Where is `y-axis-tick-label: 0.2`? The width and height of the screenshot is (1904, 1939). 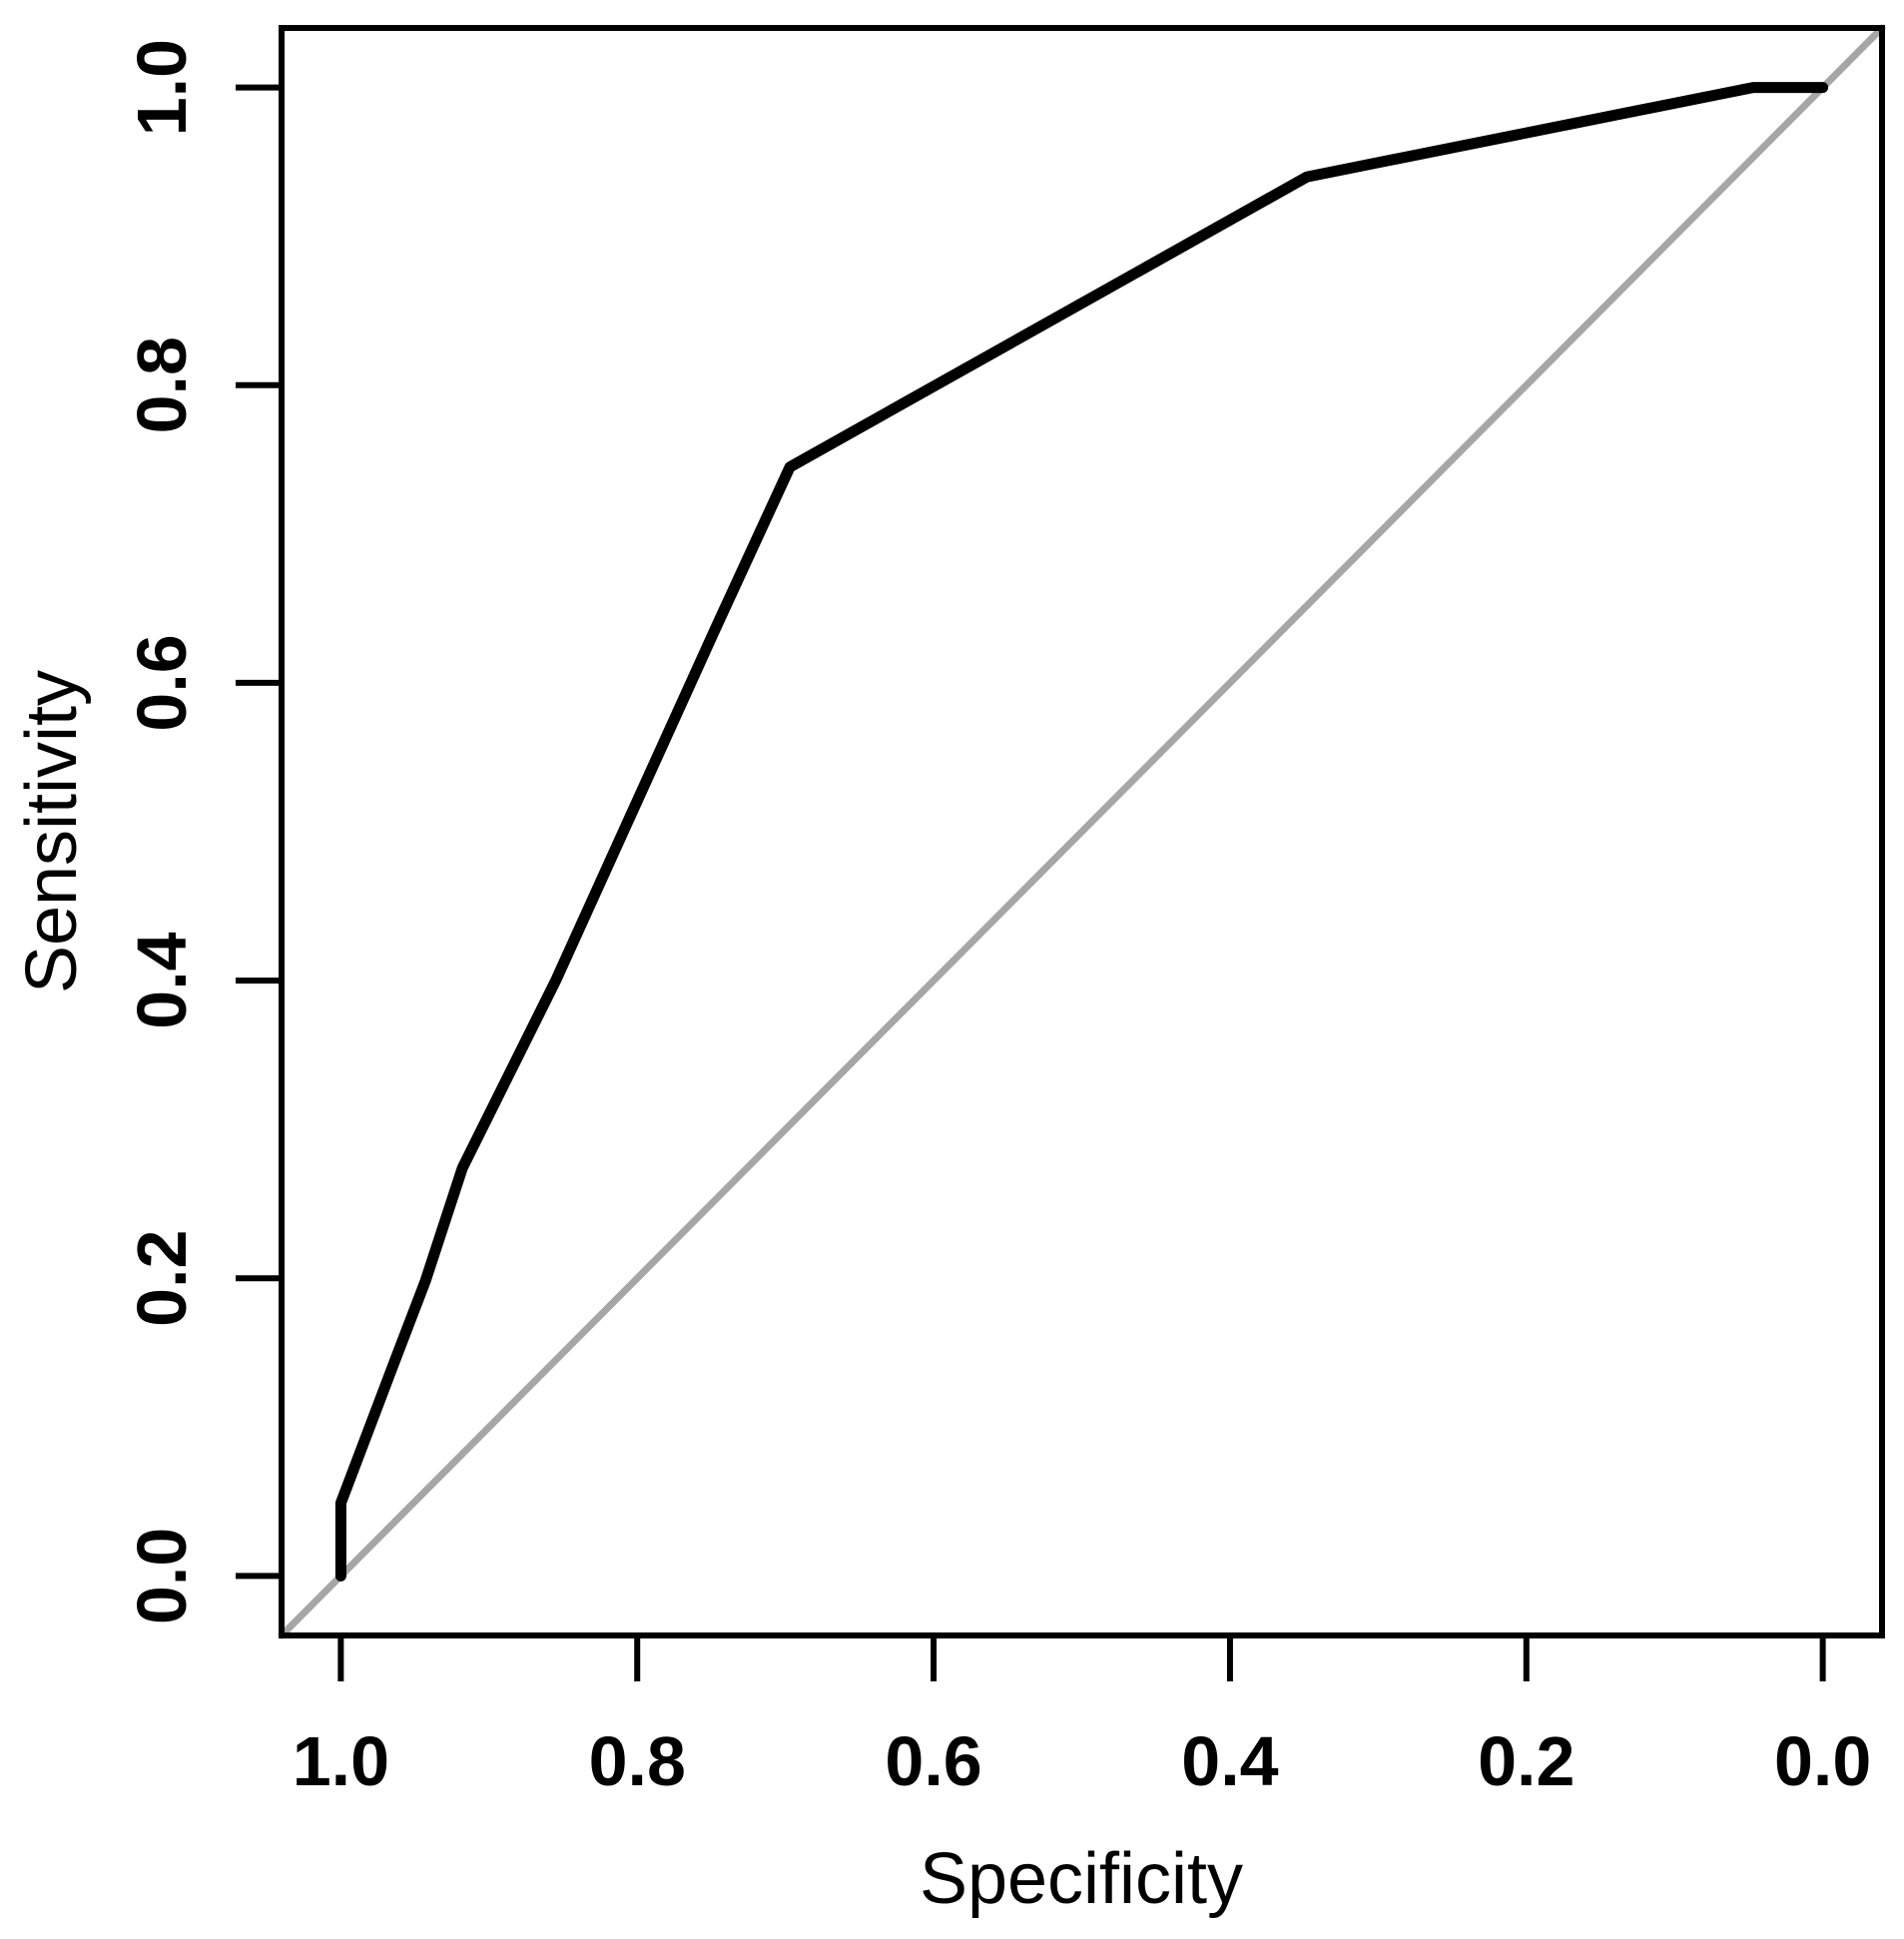 y-axis-tick-label: 0.2 is located at coordinates (162, 1278).